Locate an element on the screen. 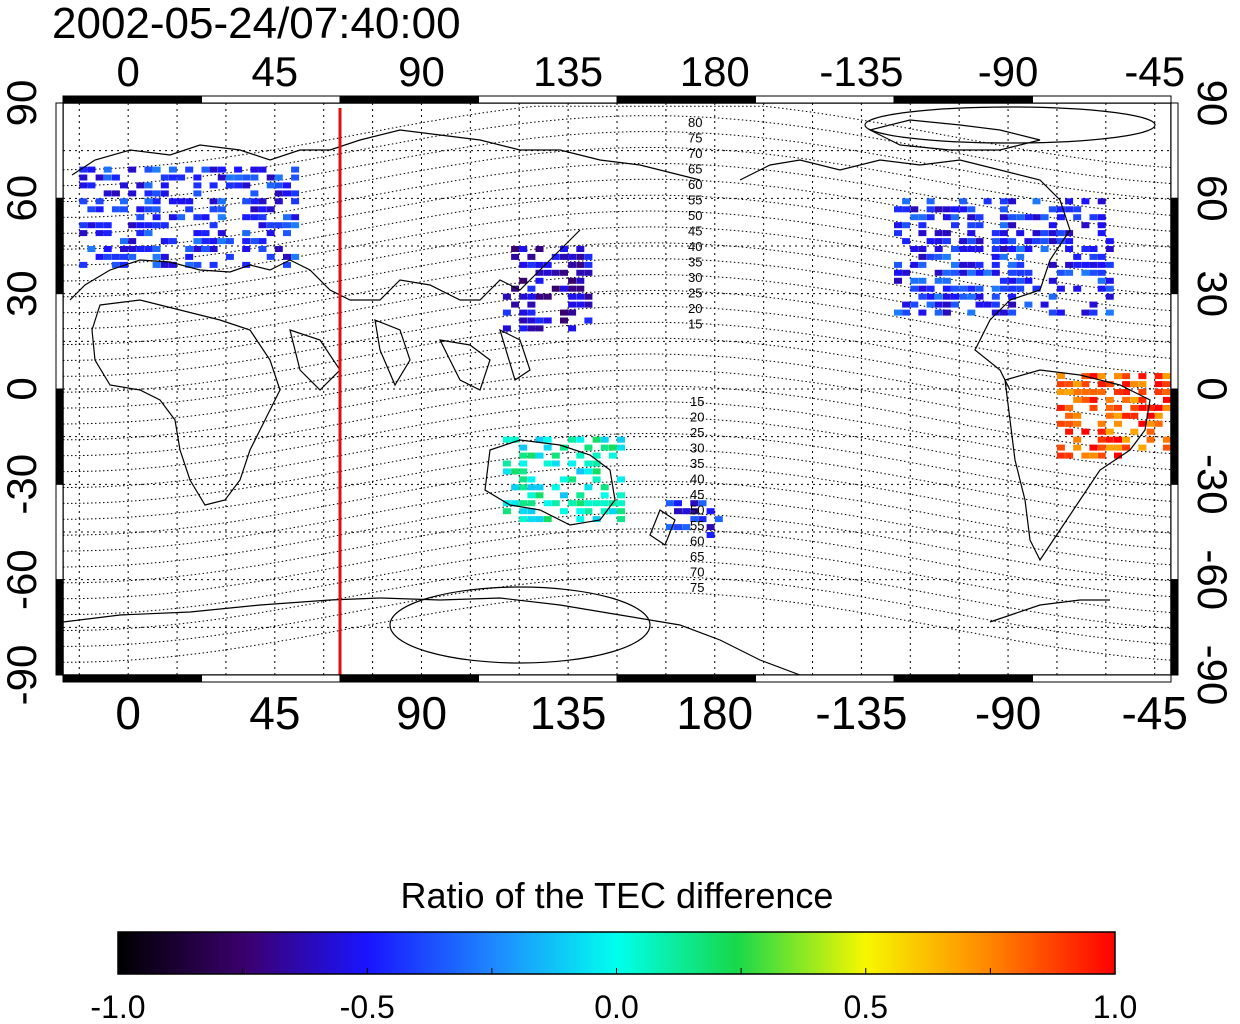 Image resolution: width=1240 pixels, height=1024 pixels. contour-label: 70 is located at coordinates (697, 572).